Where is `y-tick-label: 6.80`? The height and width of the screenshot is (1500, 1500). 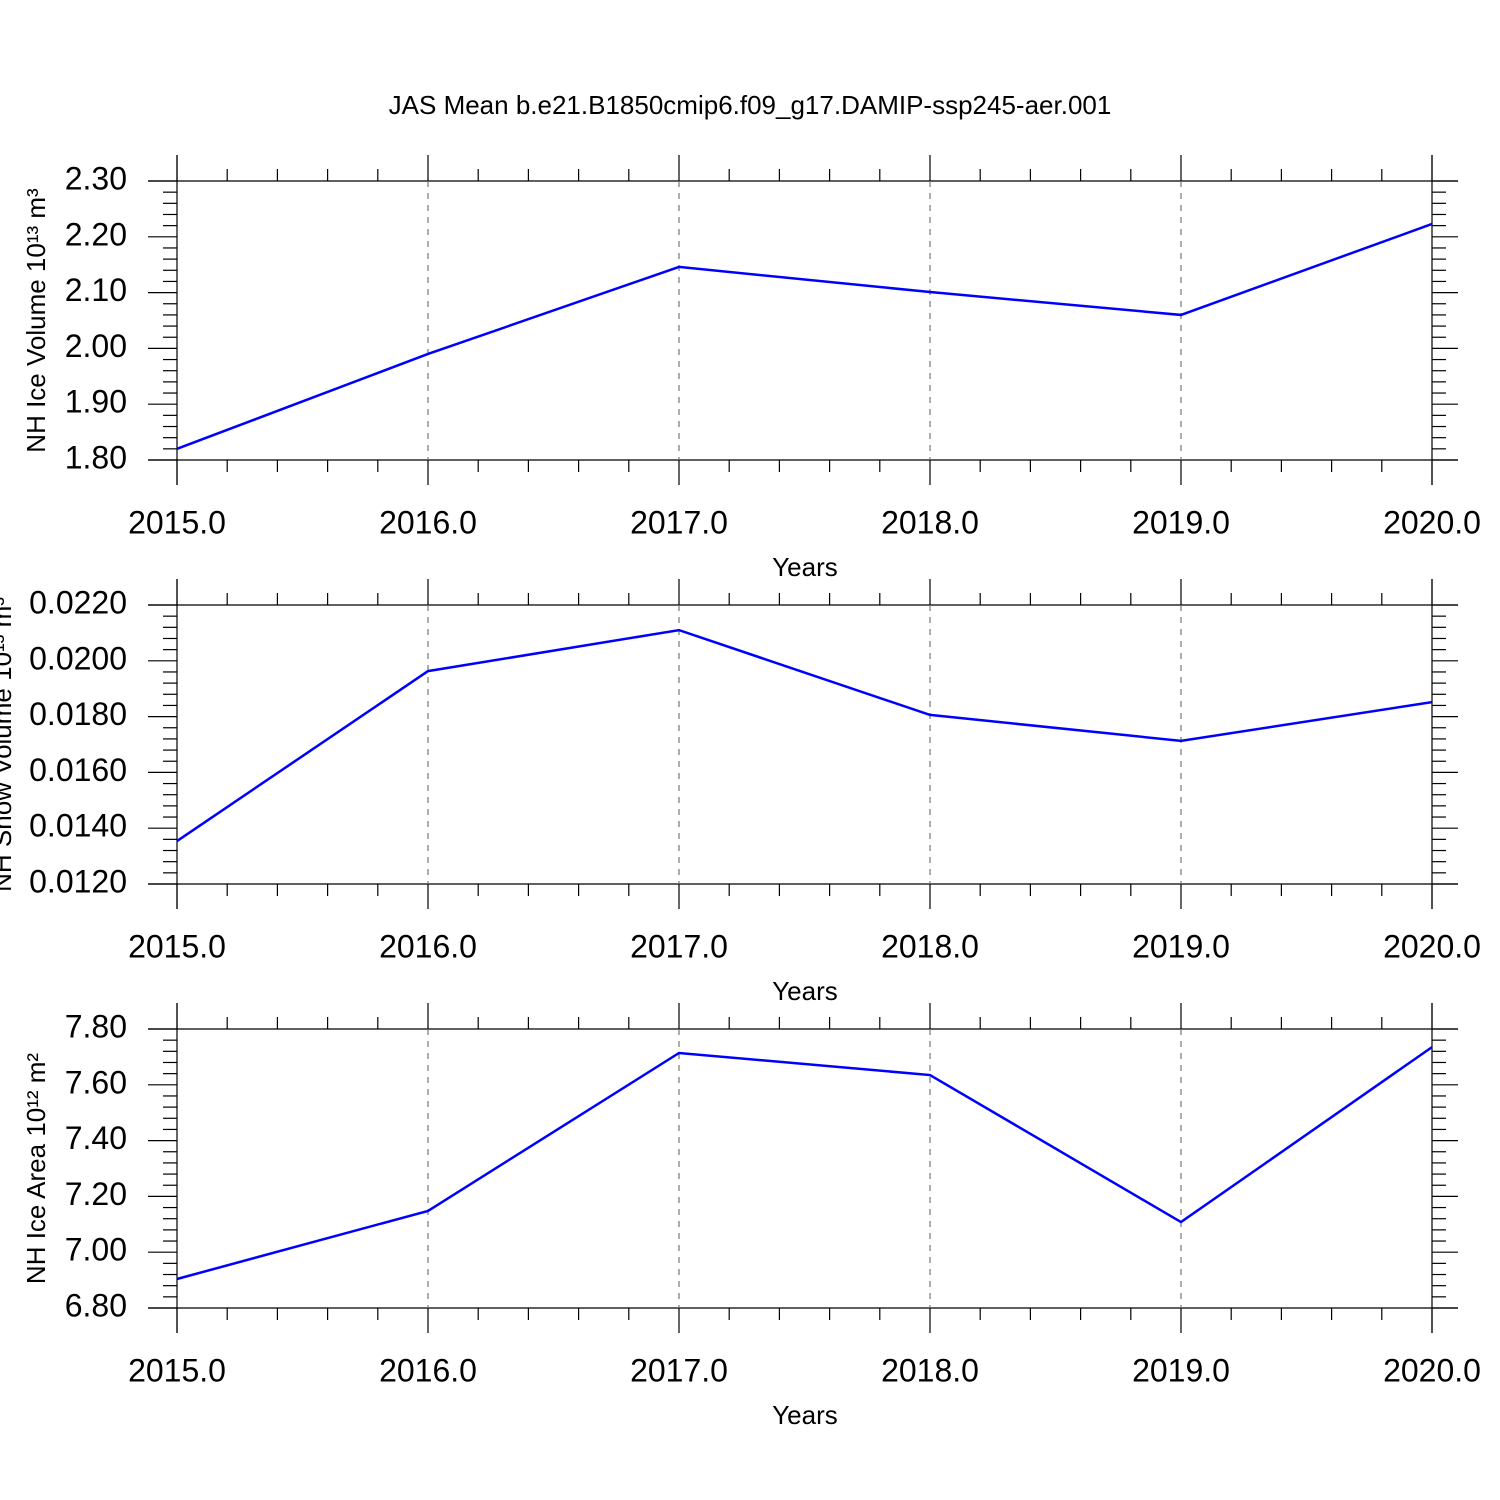
y-tick-label: 6.80 is located at coordinates (96, 1305).